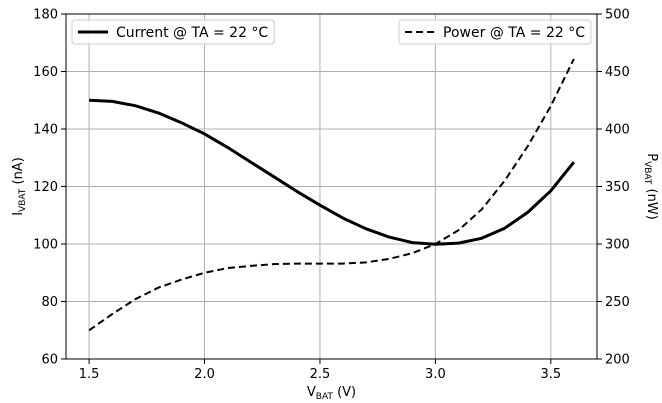 This screenshot has height=403, width=662. What do you see at coordinates (320, 374) in the screenshot?
I see `x-tick-label-2: 2.5` at bounding box center [320, 374].